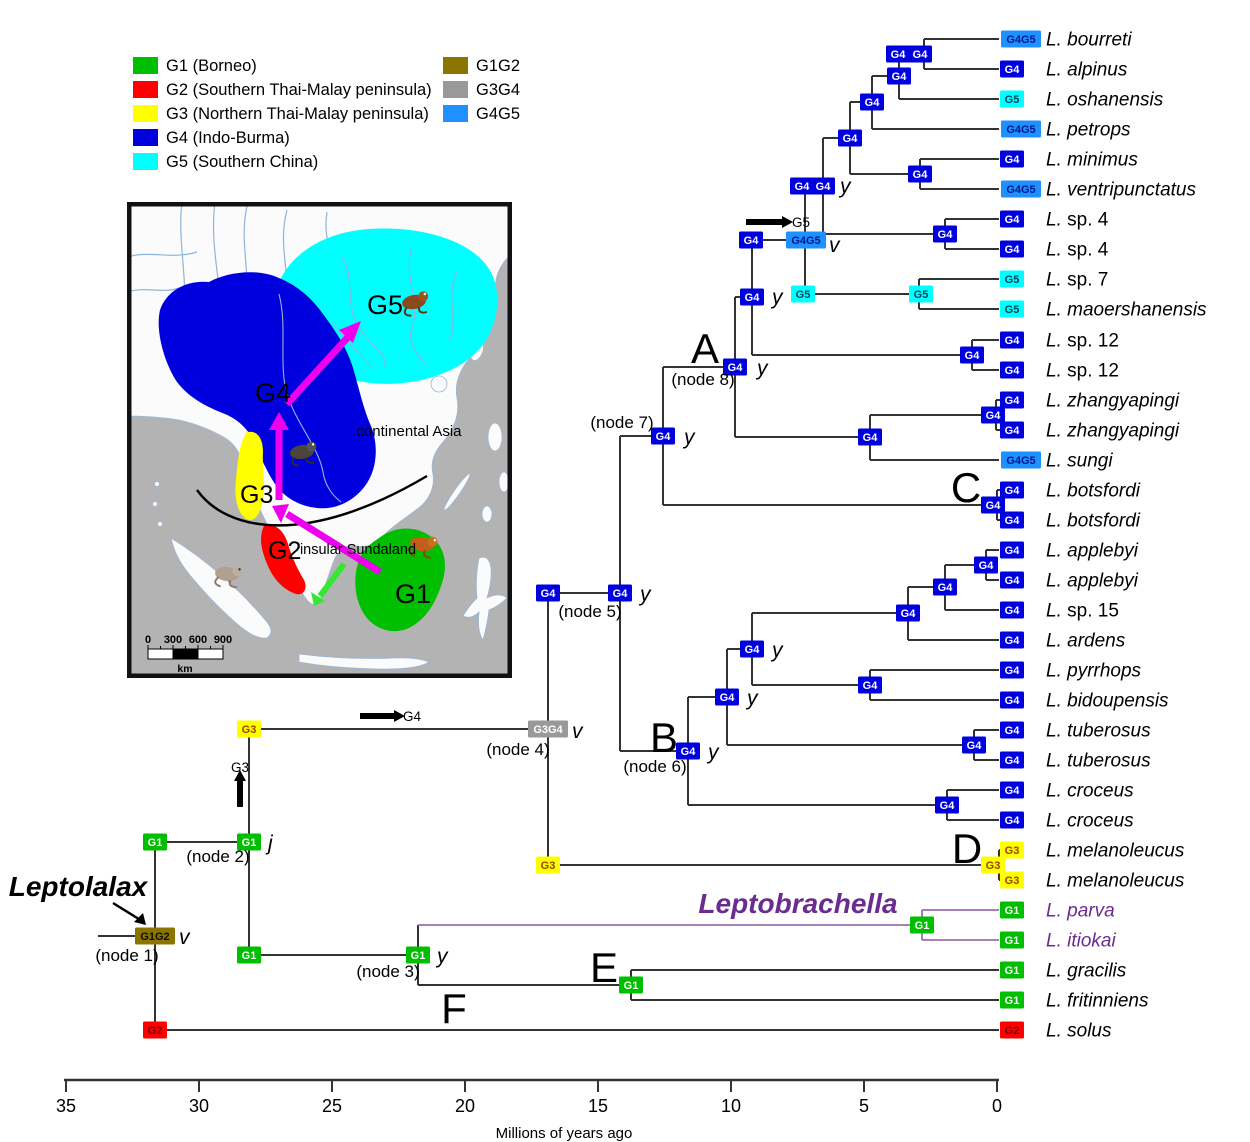  What do you see at coordinates (564, 1133) in the screenshot?
I see `axis-title: Millions of years ago` at bounding box center [564, 1133].